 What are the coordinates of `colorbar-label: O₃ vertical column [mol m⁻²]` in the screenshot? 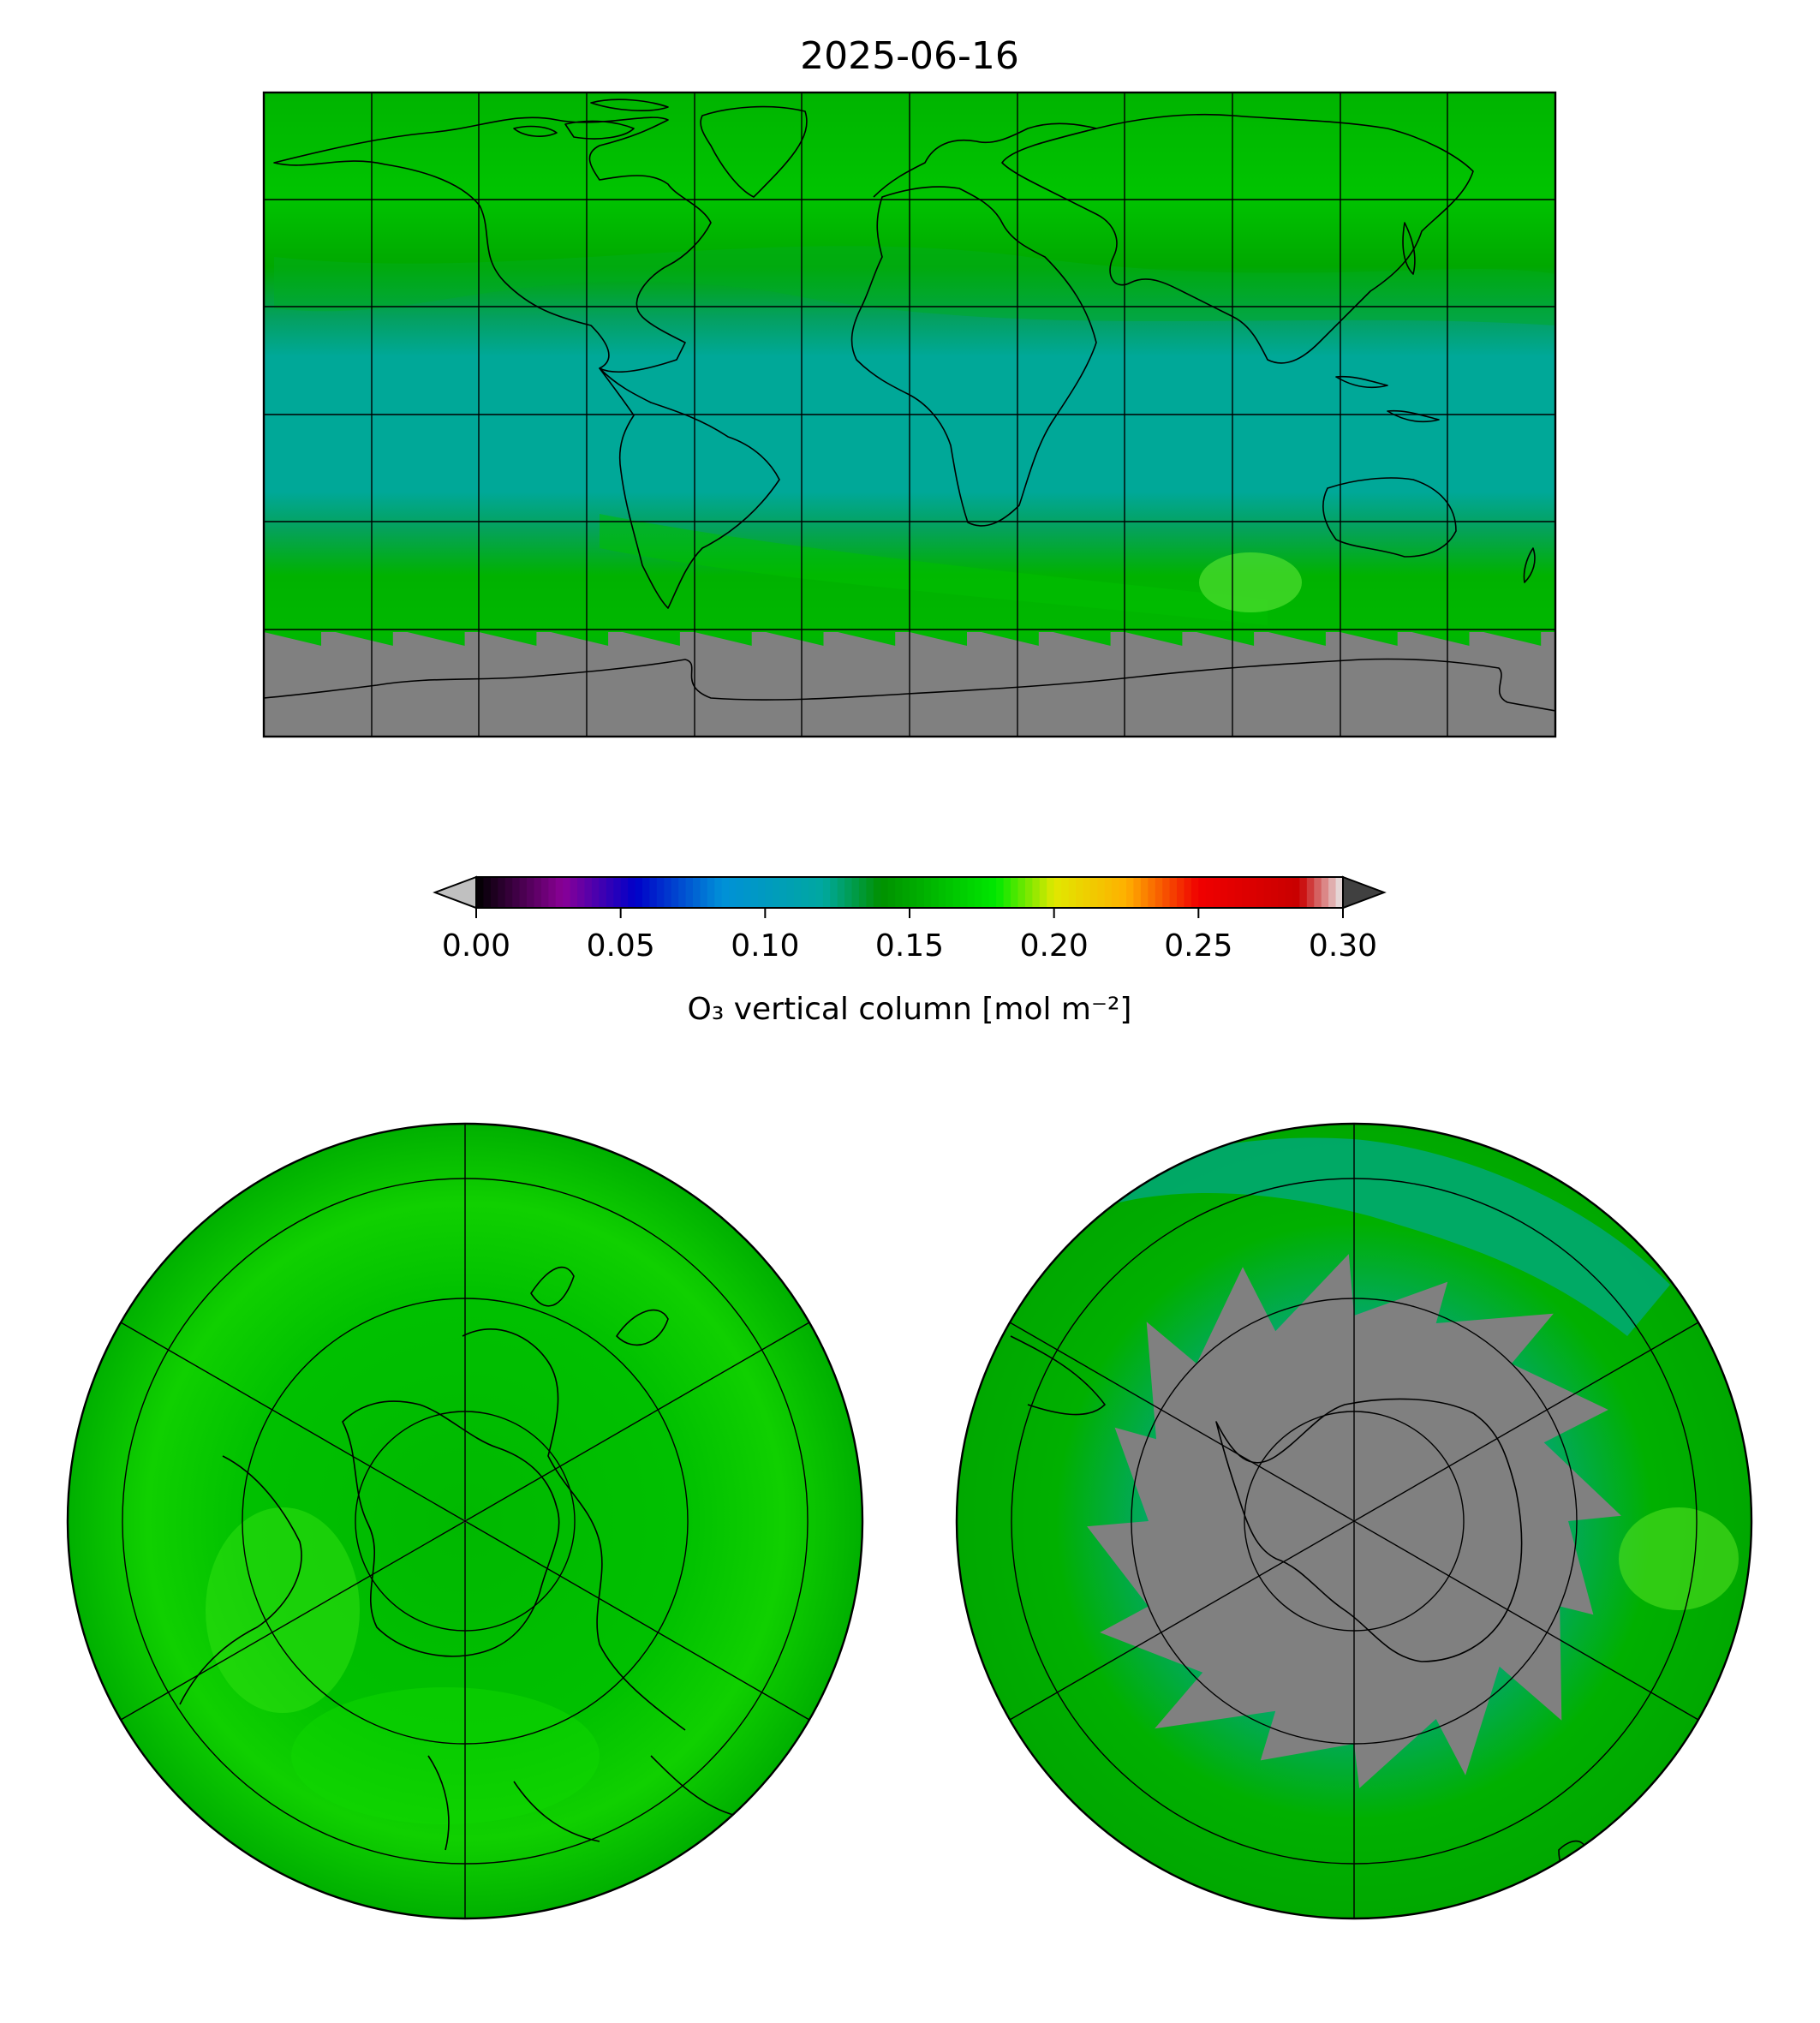 It's located at (910, 1009).